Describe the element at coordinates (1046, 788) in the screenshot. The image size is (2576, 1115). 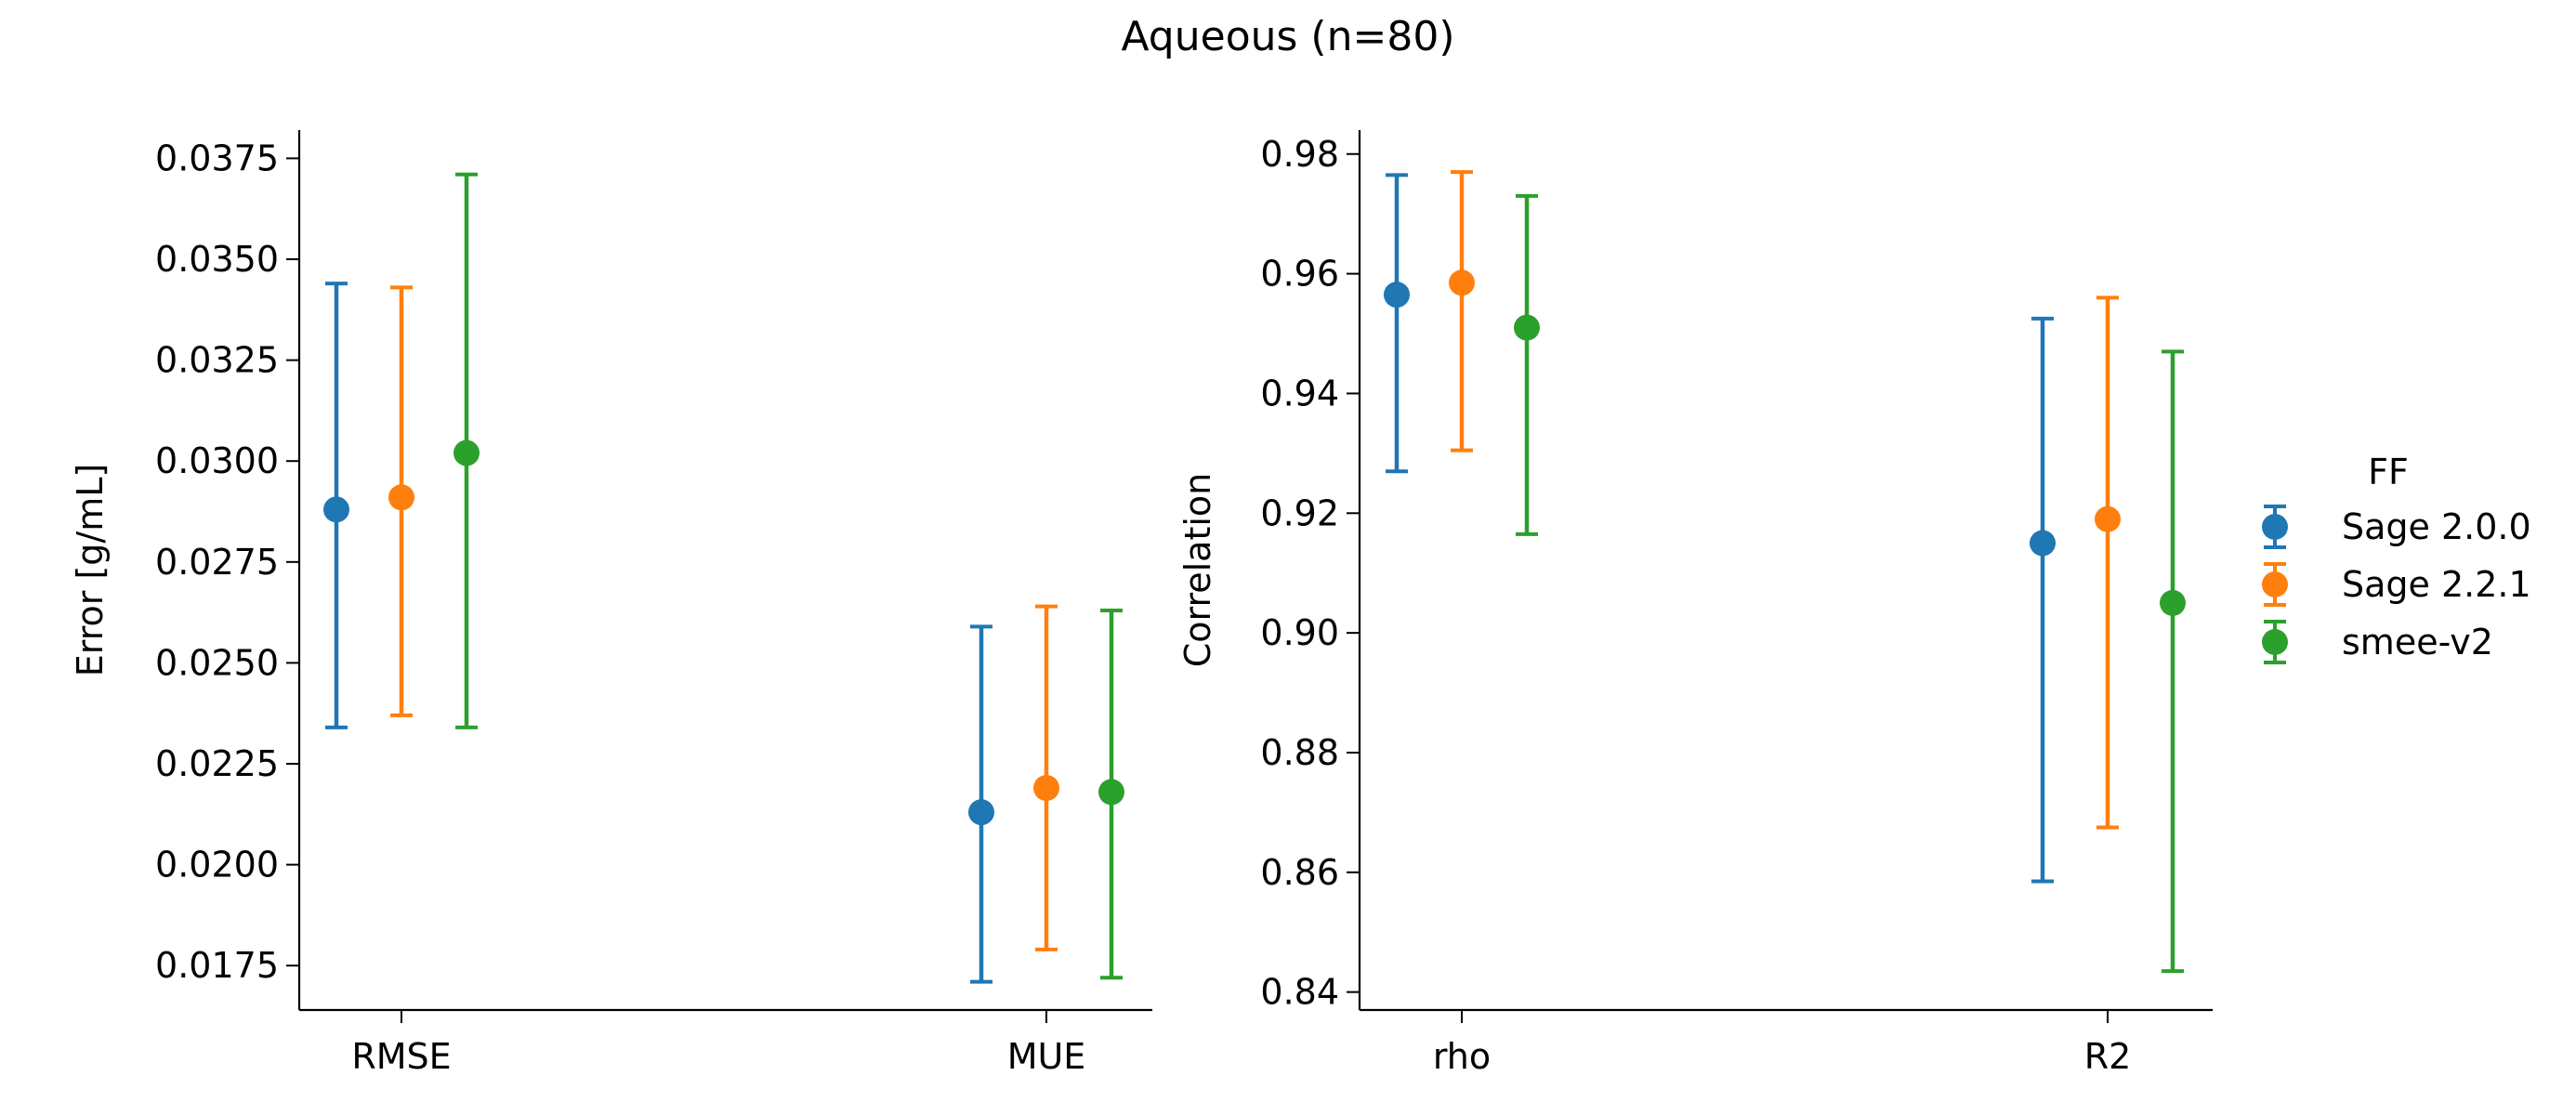
I see `point-sage-2-2-1-mue` at that location.